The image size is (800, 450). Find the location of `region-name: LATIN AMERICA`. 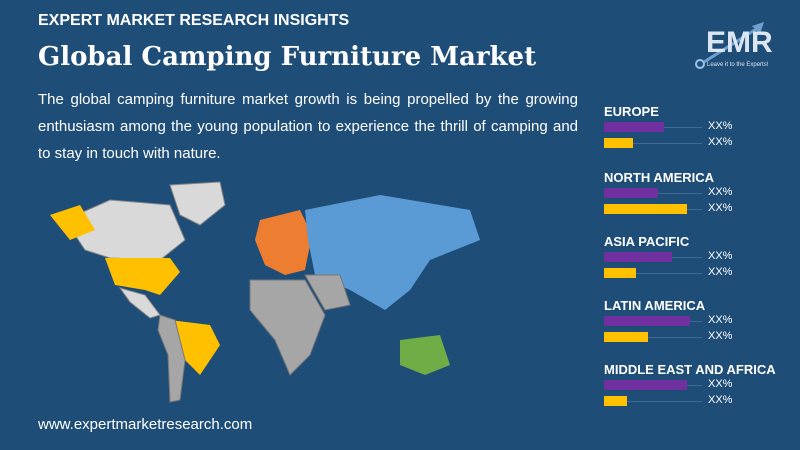

region-name: LATIN AMERICA is located at coordinates (655, 305).